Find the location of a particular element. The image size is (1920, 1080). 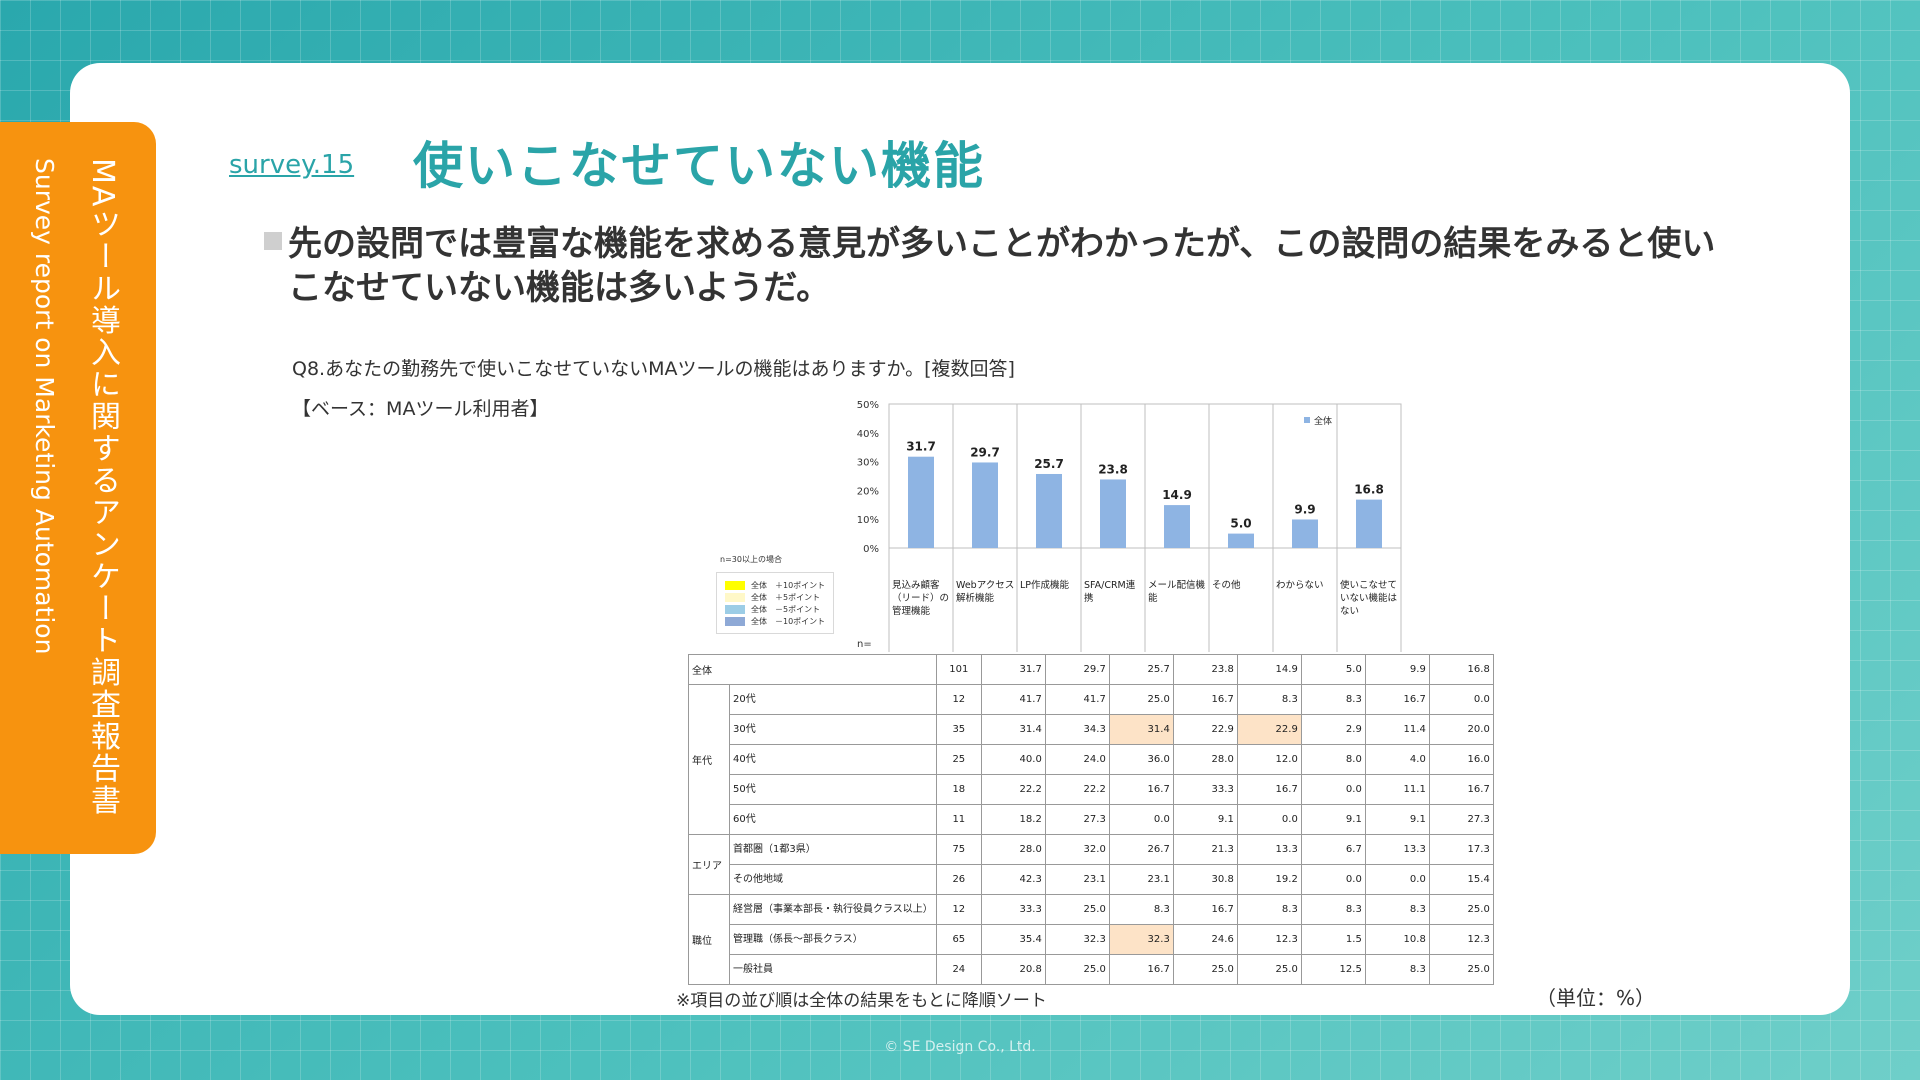

bar-value-label: 14.9 is located at coordinates (1177, 495).